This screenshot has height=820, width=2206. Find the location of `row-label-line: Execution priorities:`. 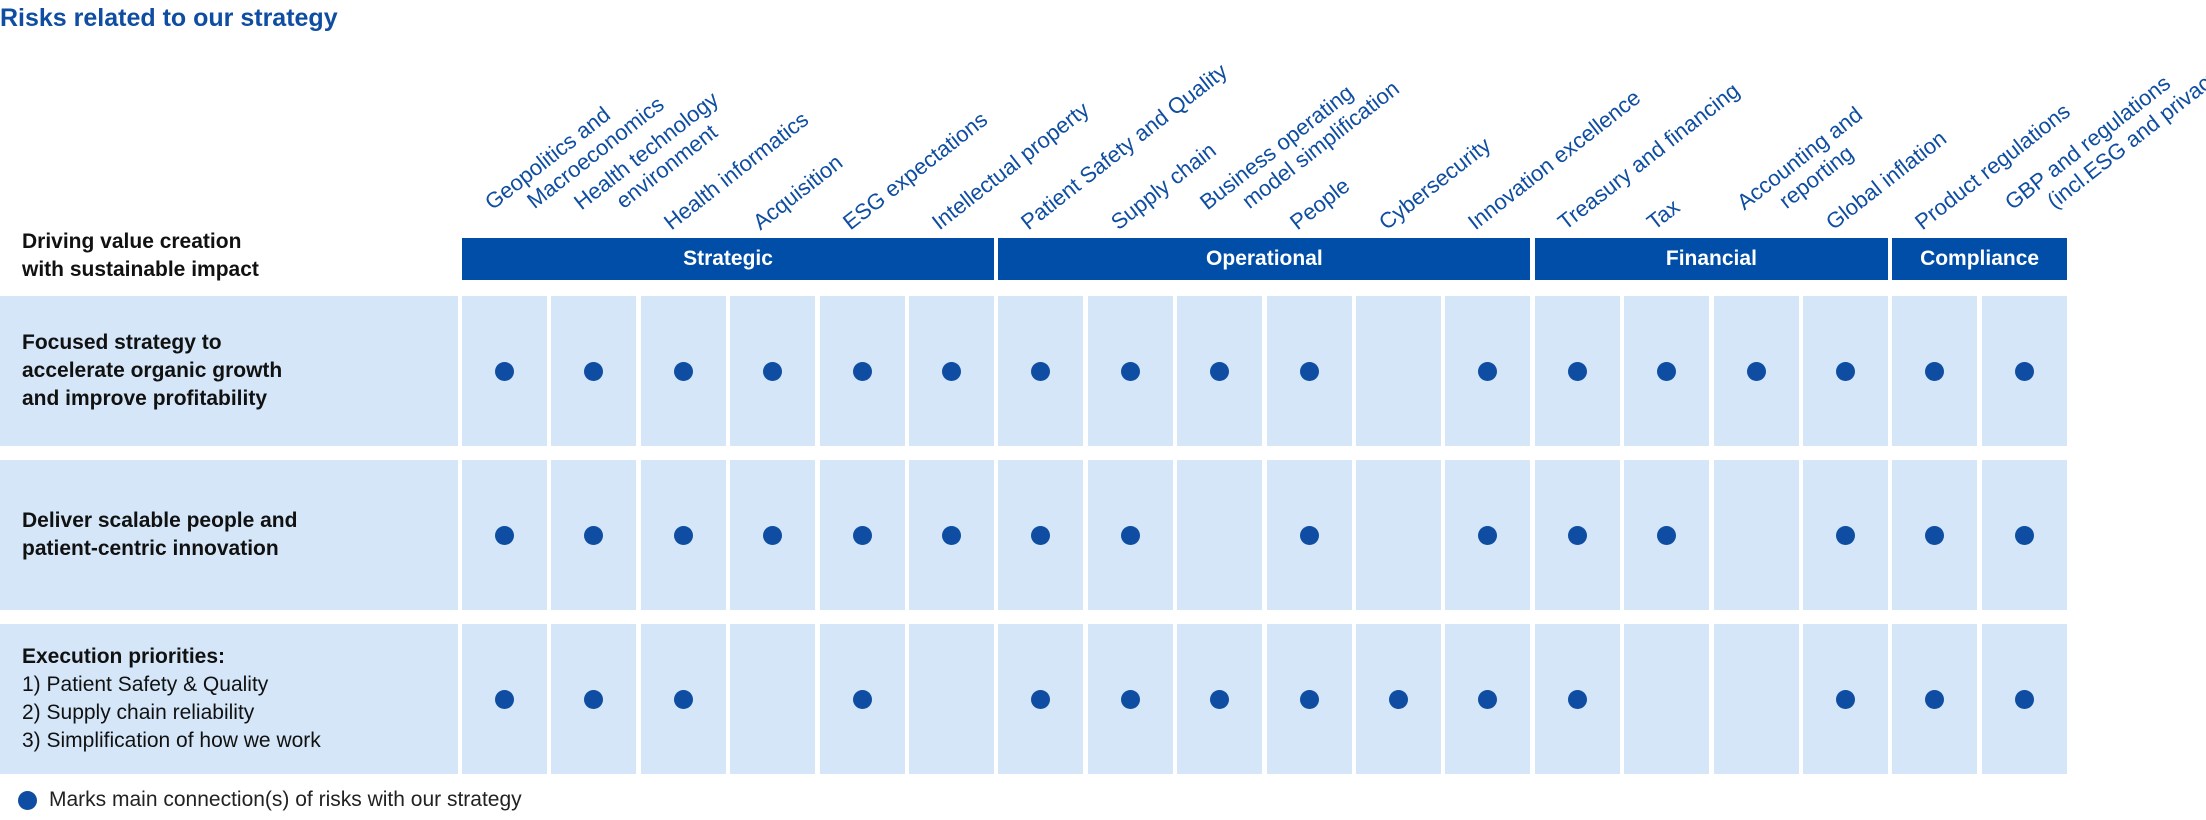

row-label-line: Execution priorities: is located at coordinates (124, 656).